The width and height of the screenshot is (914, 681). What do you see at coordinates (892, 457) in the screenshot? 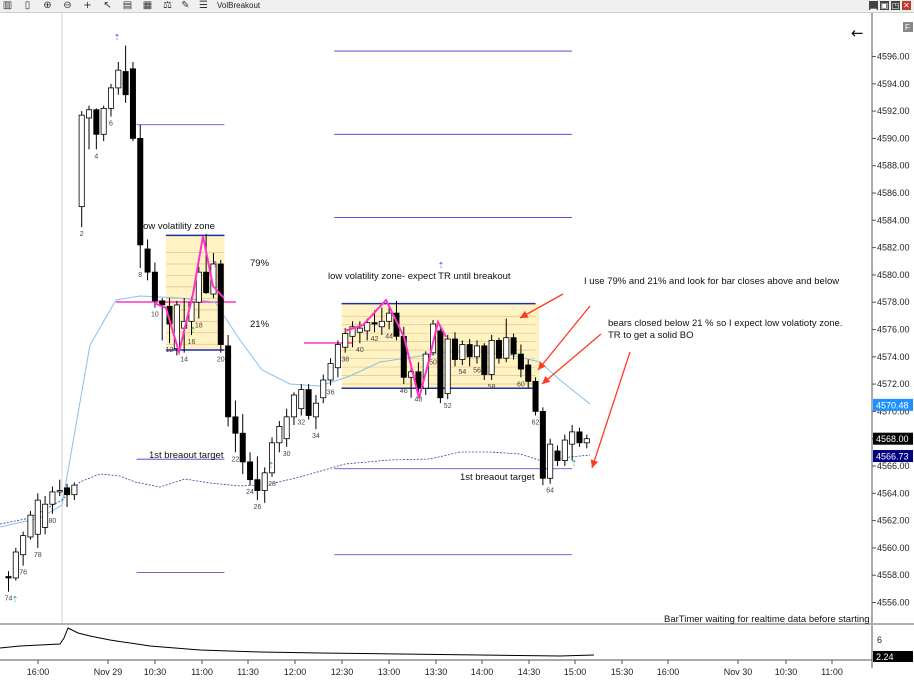
I see `price-label-text: 4566.73` at bounding box center [892, 457].